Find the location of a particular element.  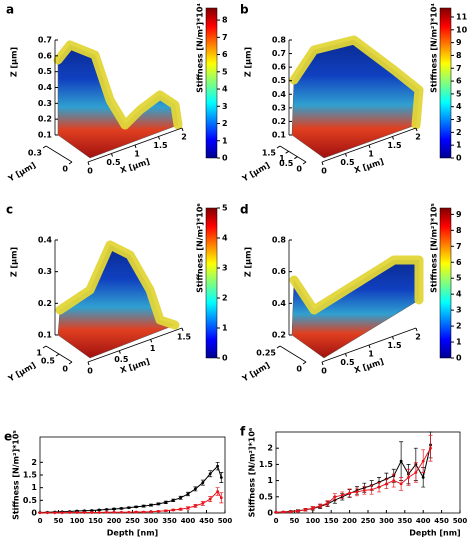

x-axis-title: Depth [nm] is located at coordinates (434, 533).